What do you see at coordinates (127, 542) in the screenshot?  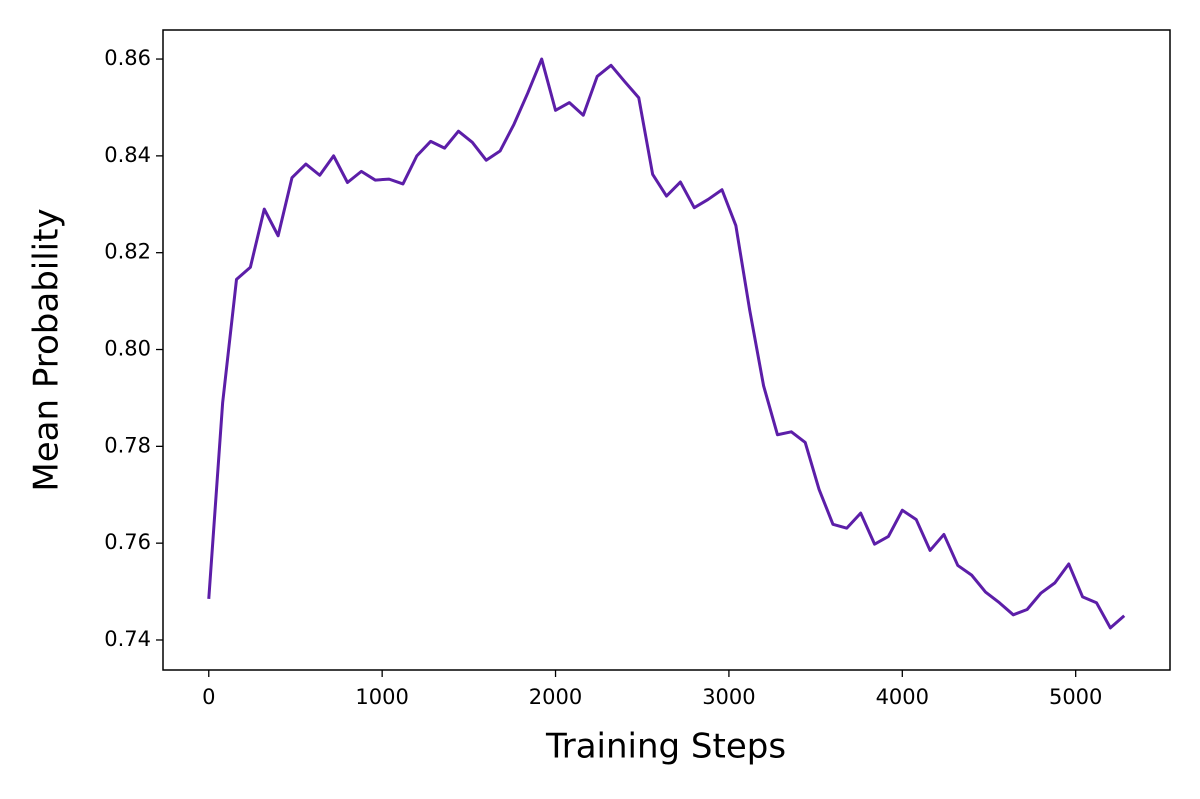 I see `y-tick-label: 0.76` at bounding box center [127, 542].